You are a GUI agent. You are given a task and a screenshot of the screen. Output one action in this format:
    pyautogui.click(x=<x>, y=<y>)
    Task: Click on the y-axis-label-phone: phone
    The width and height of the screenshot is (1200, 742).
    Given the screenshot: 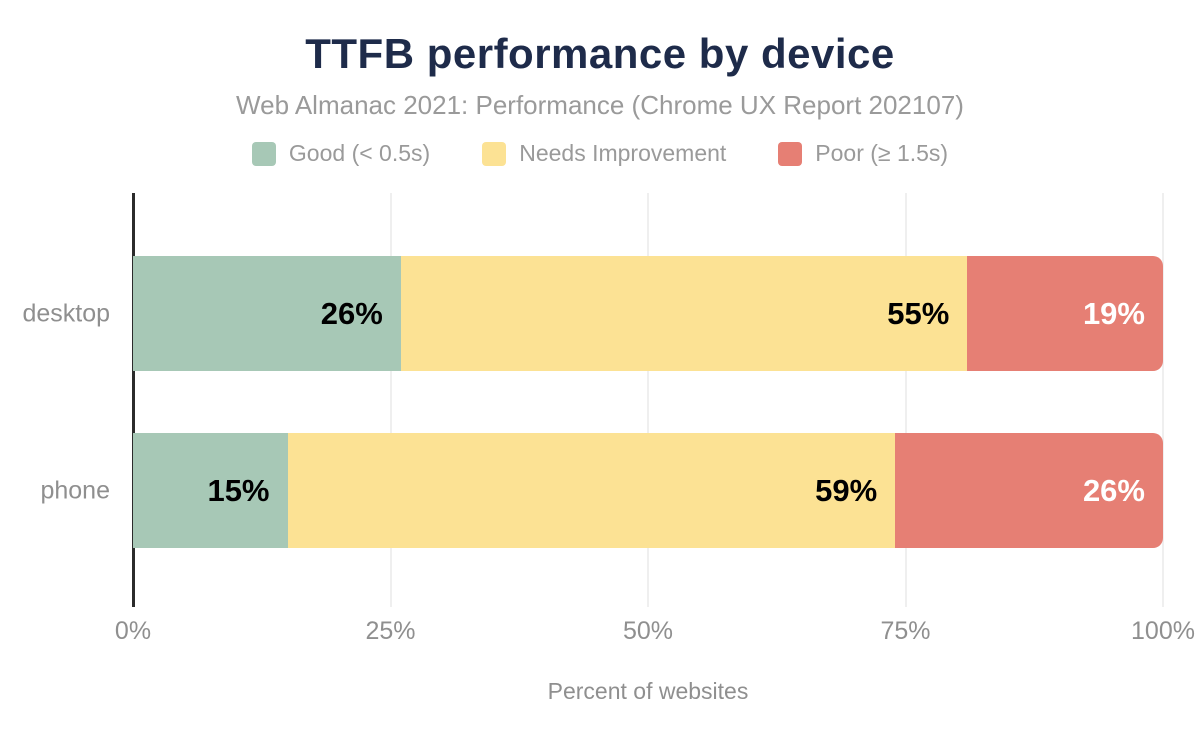 What is the action you would take?
    pyautogui.click(x=75, y=490)
    